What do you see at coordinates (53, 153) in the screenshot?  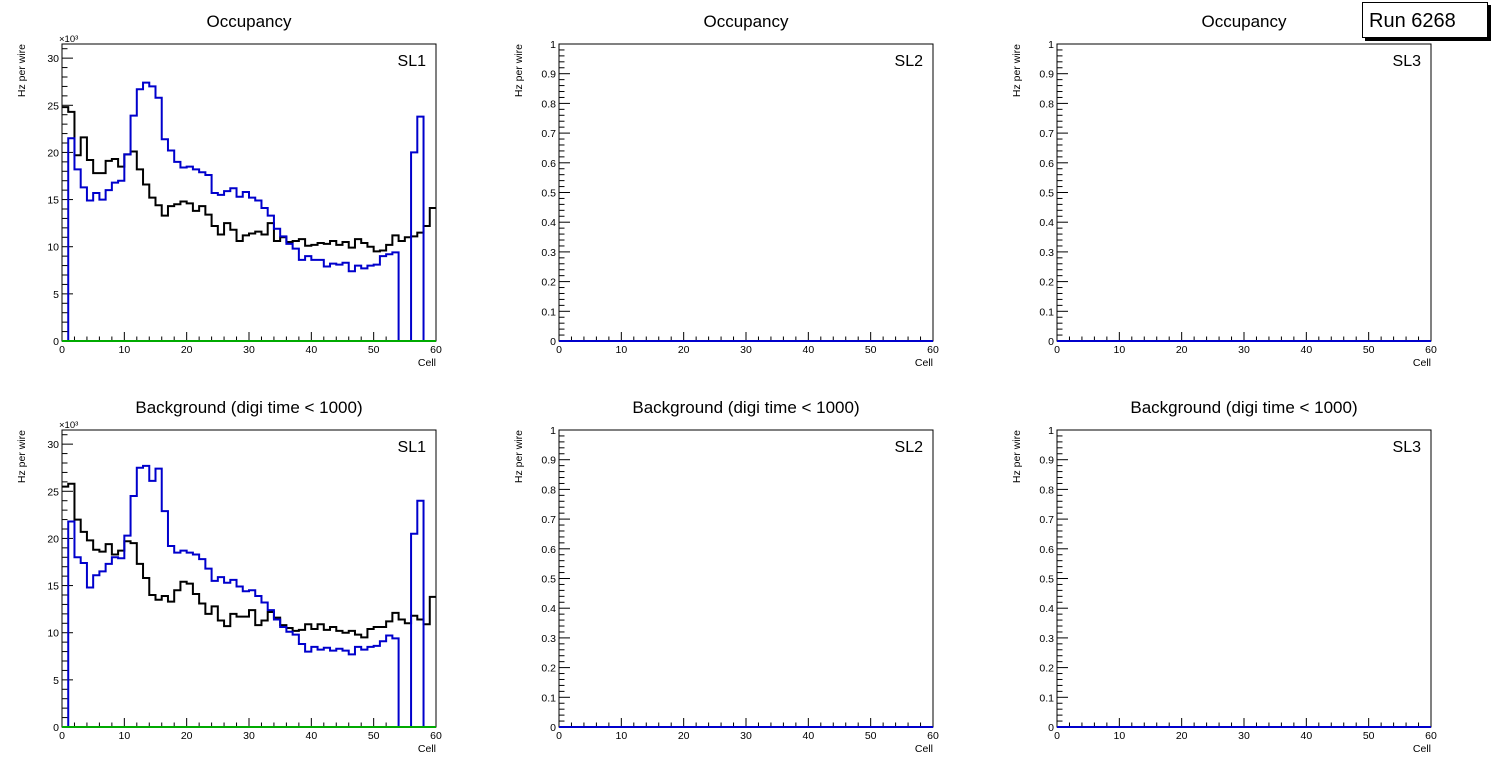 I see `y-tick-label: 20` at bounding box center [53, 153].